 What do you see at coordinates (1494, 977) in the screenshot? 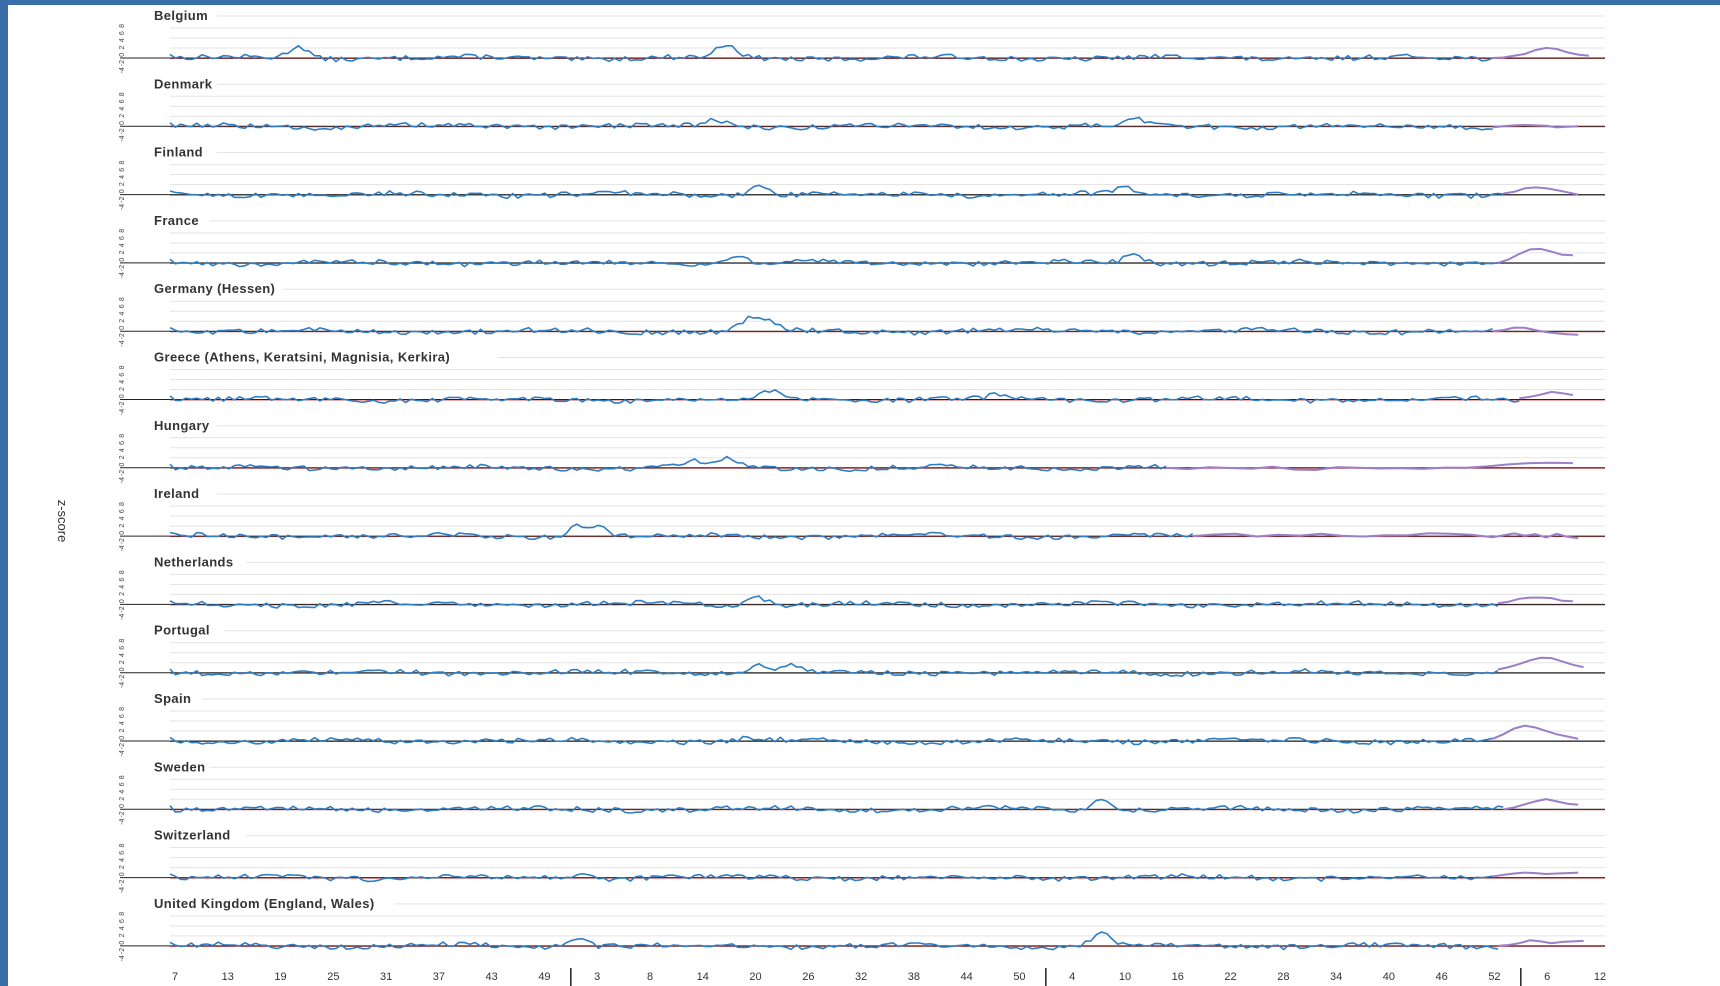
I see `x-tick-label: 52` at bounding box center [1494, 977].